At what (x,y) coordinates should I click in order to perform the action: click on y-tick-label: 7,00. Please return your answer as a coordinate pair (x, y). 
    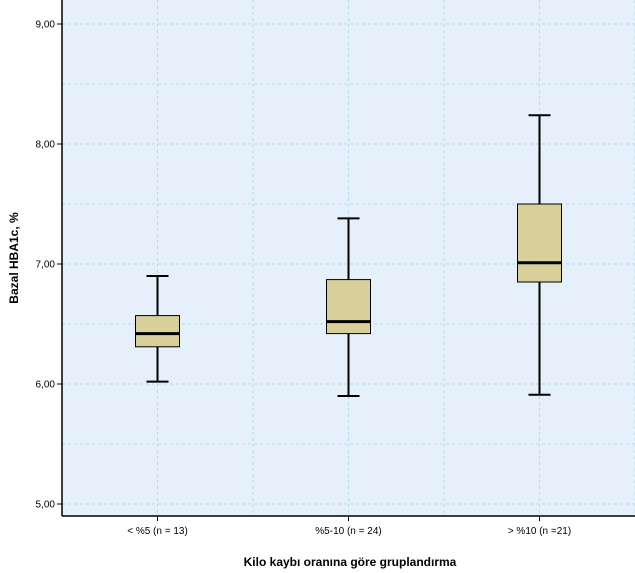
    Looking at the image, I should click on (46, 265).